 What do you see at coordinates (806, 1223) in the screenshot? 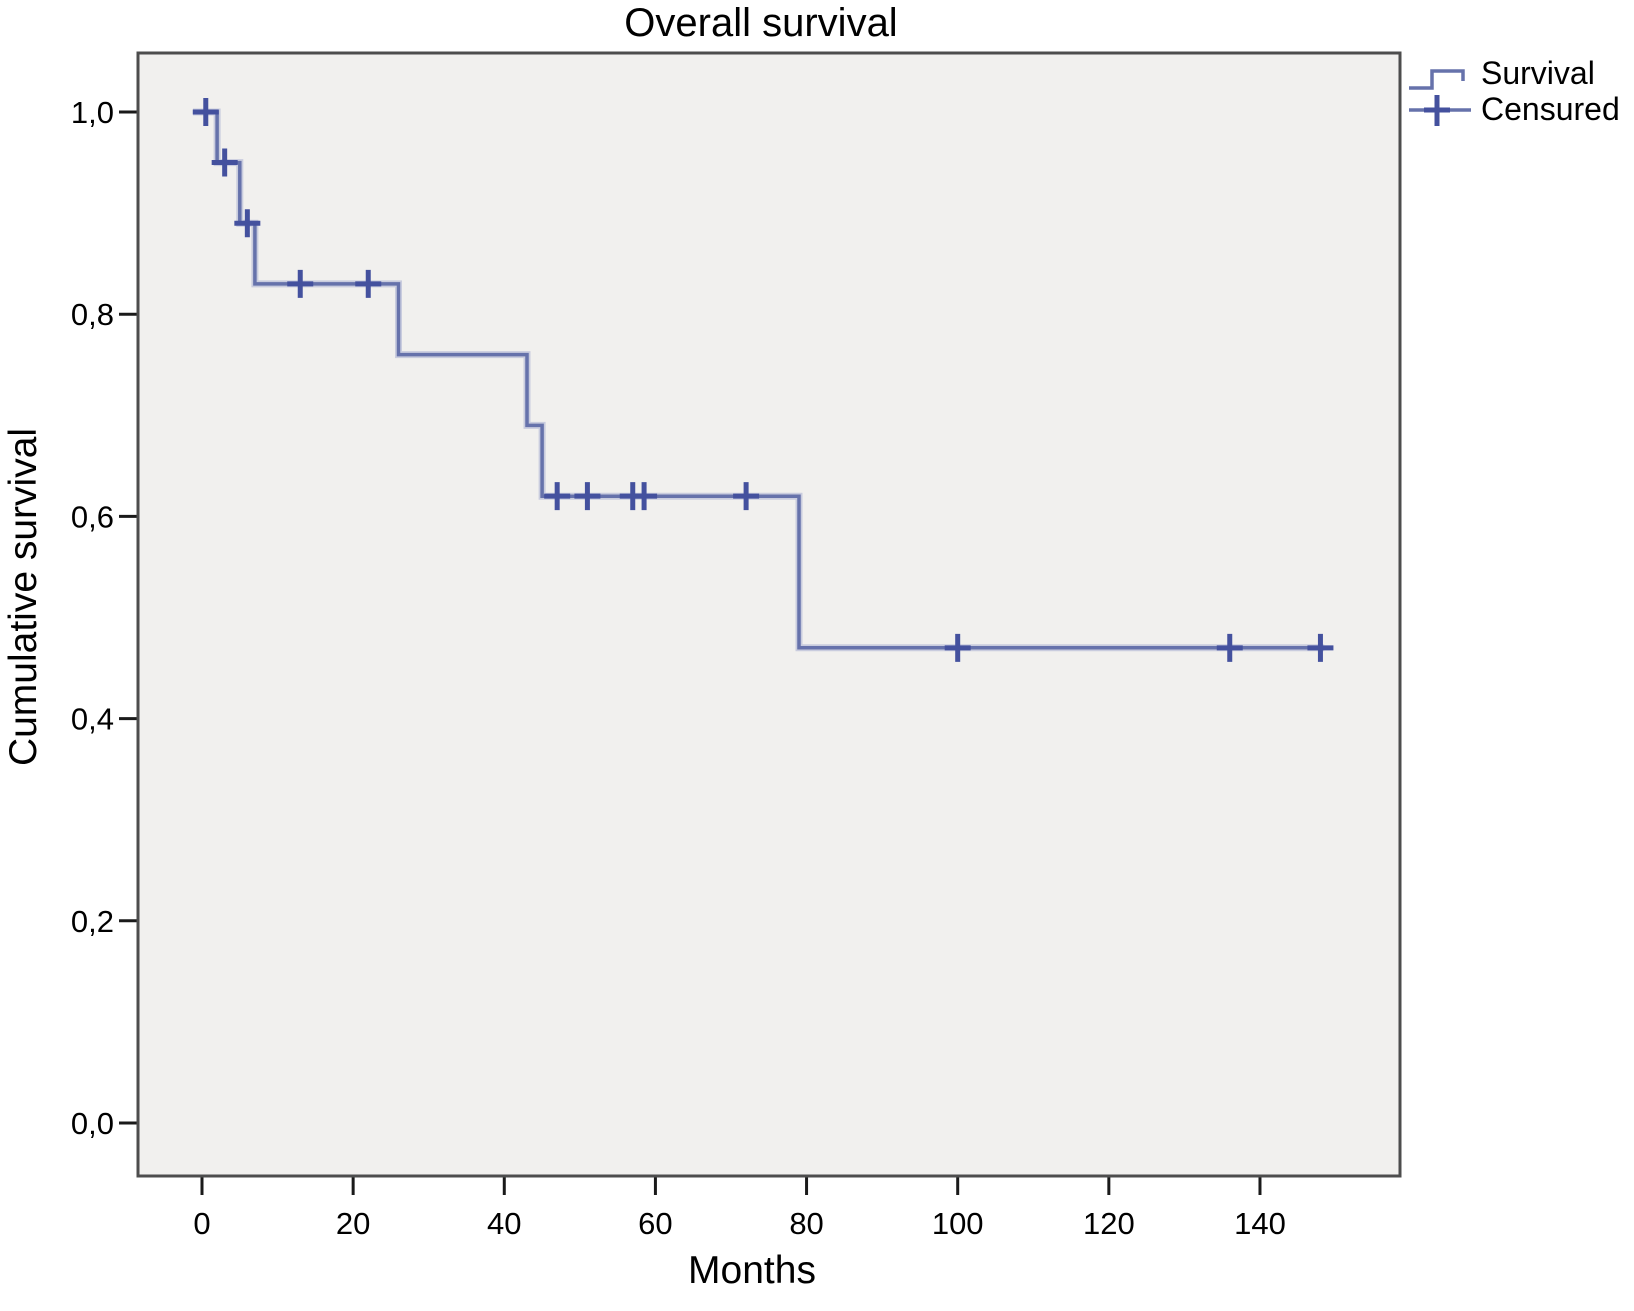
I see `x-tick-label: 80` at bounding box center [806, 1223].